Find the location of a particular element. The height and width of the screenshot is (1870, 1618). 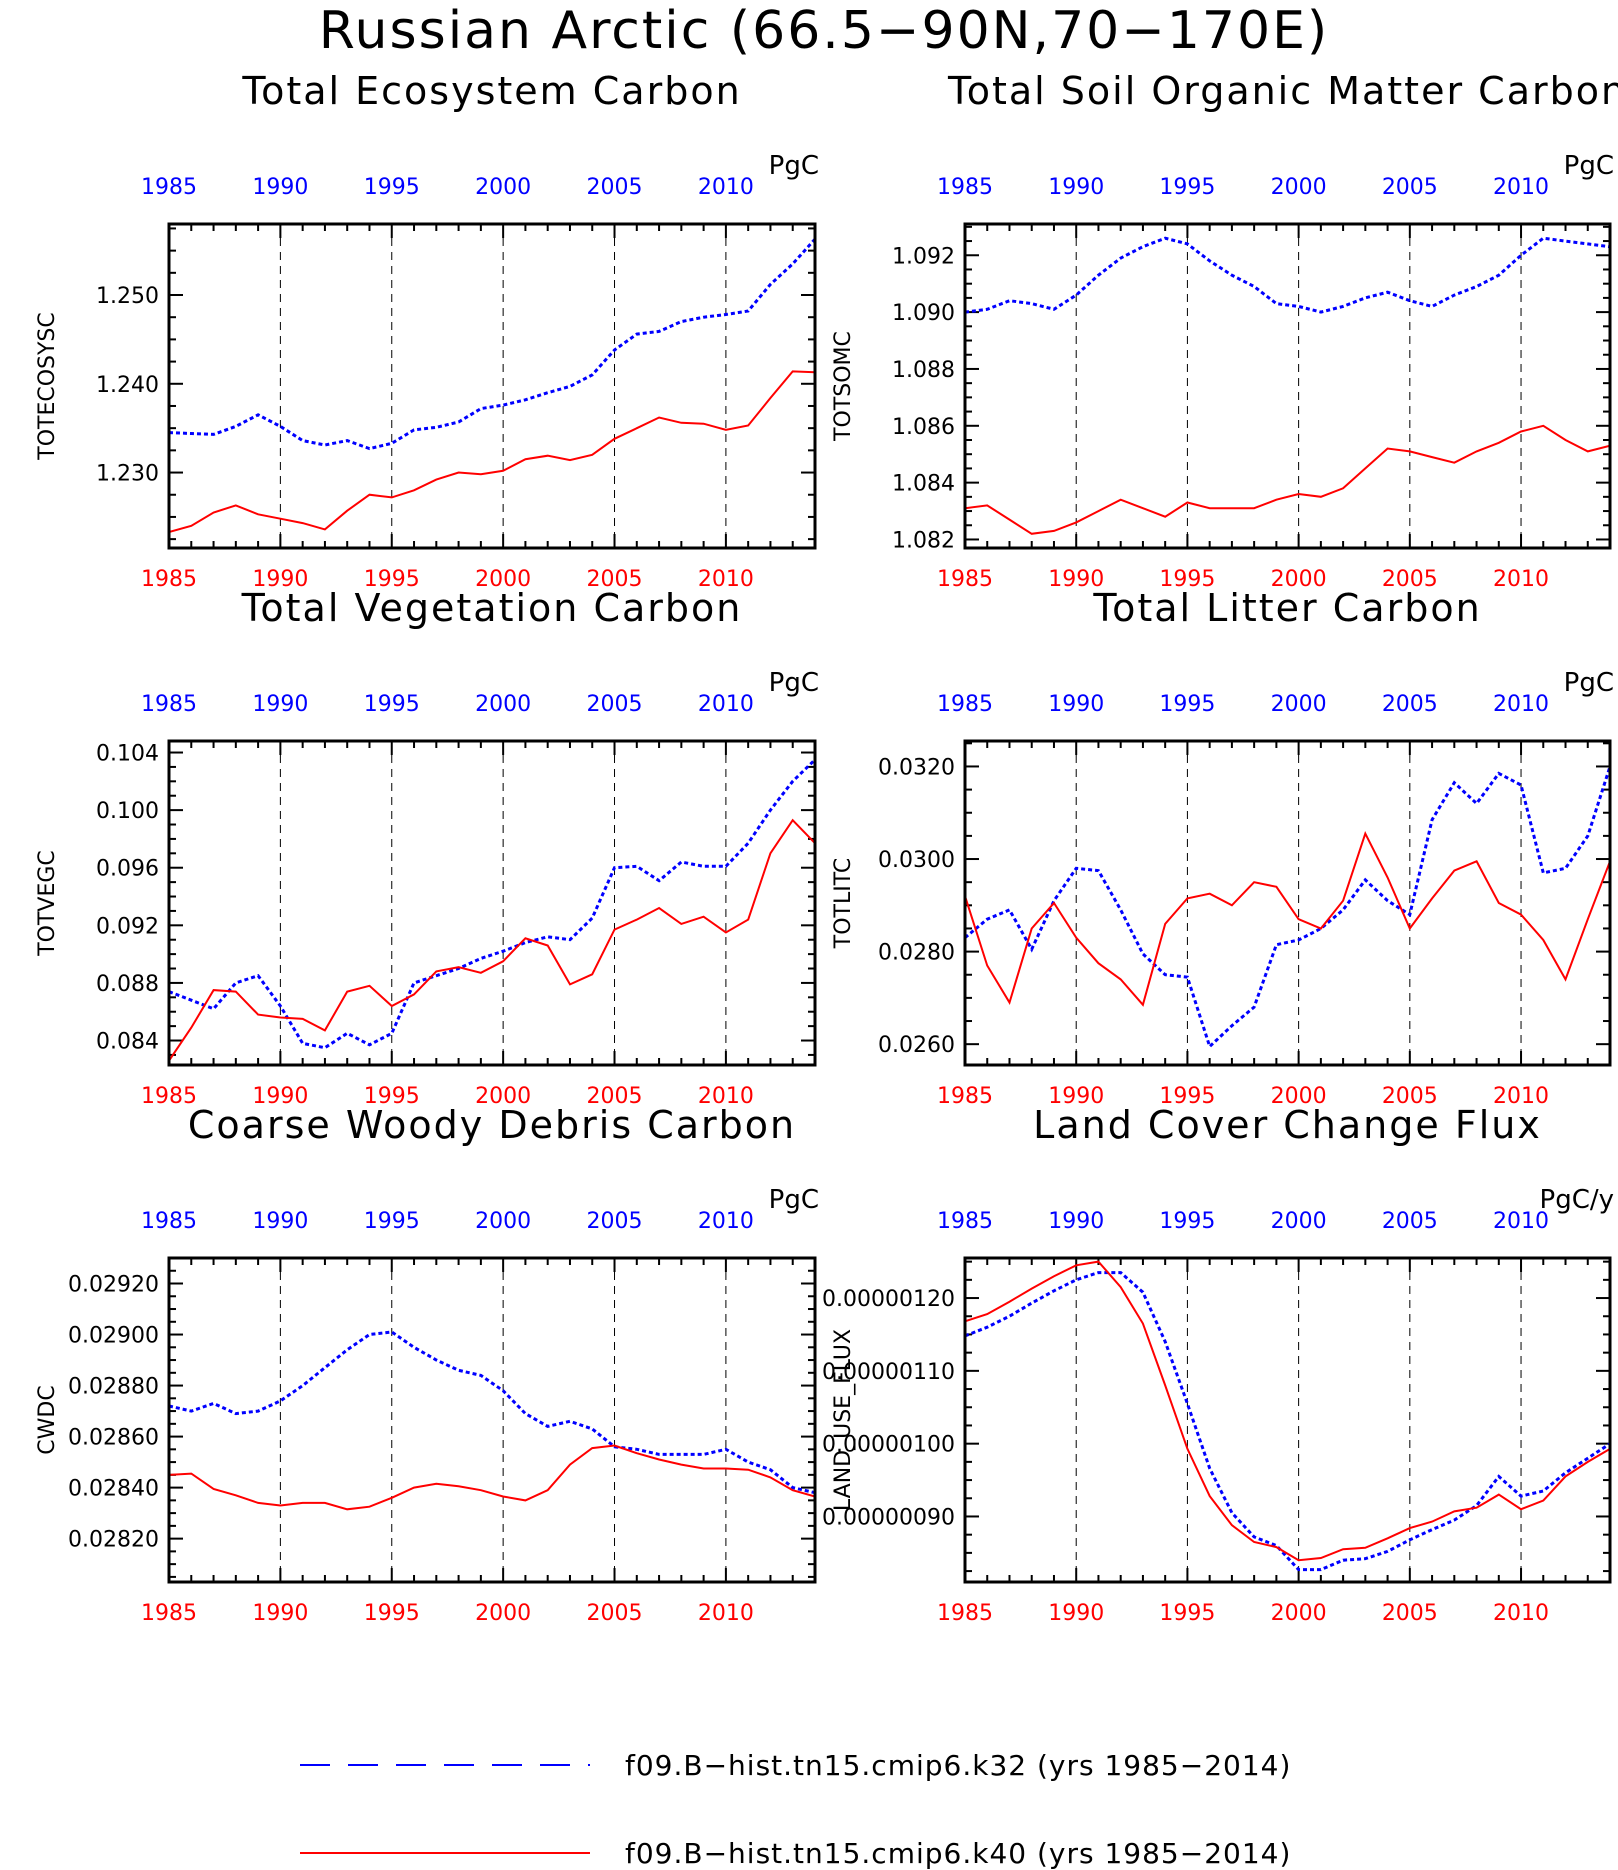

y-tick-label: 0.092 is located at coordinates (127, 926).